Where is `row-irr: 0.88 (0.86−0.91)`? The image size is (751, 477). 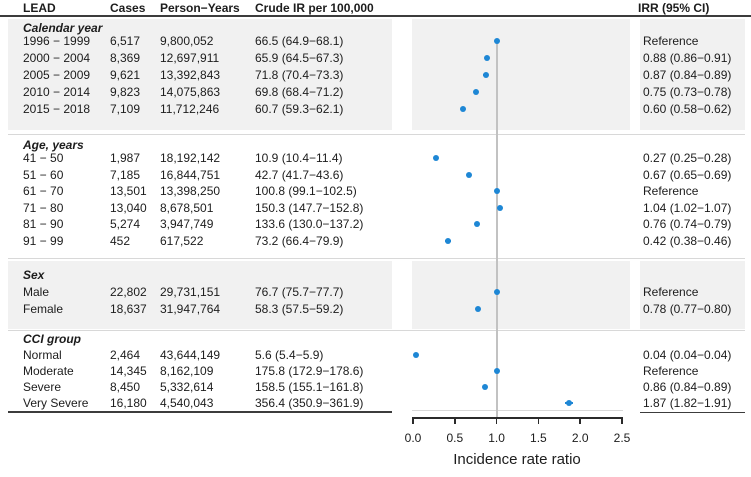 row-irr: 0.88 (0.86−0.91) is located at coordinates (687, 58).